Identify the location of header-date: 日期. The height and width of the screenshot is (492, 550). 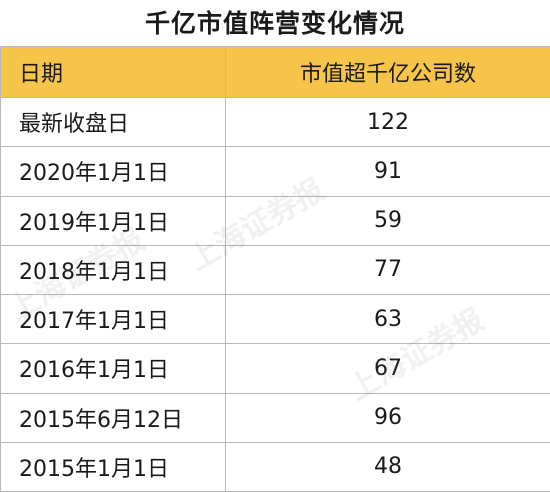
(113, 72).